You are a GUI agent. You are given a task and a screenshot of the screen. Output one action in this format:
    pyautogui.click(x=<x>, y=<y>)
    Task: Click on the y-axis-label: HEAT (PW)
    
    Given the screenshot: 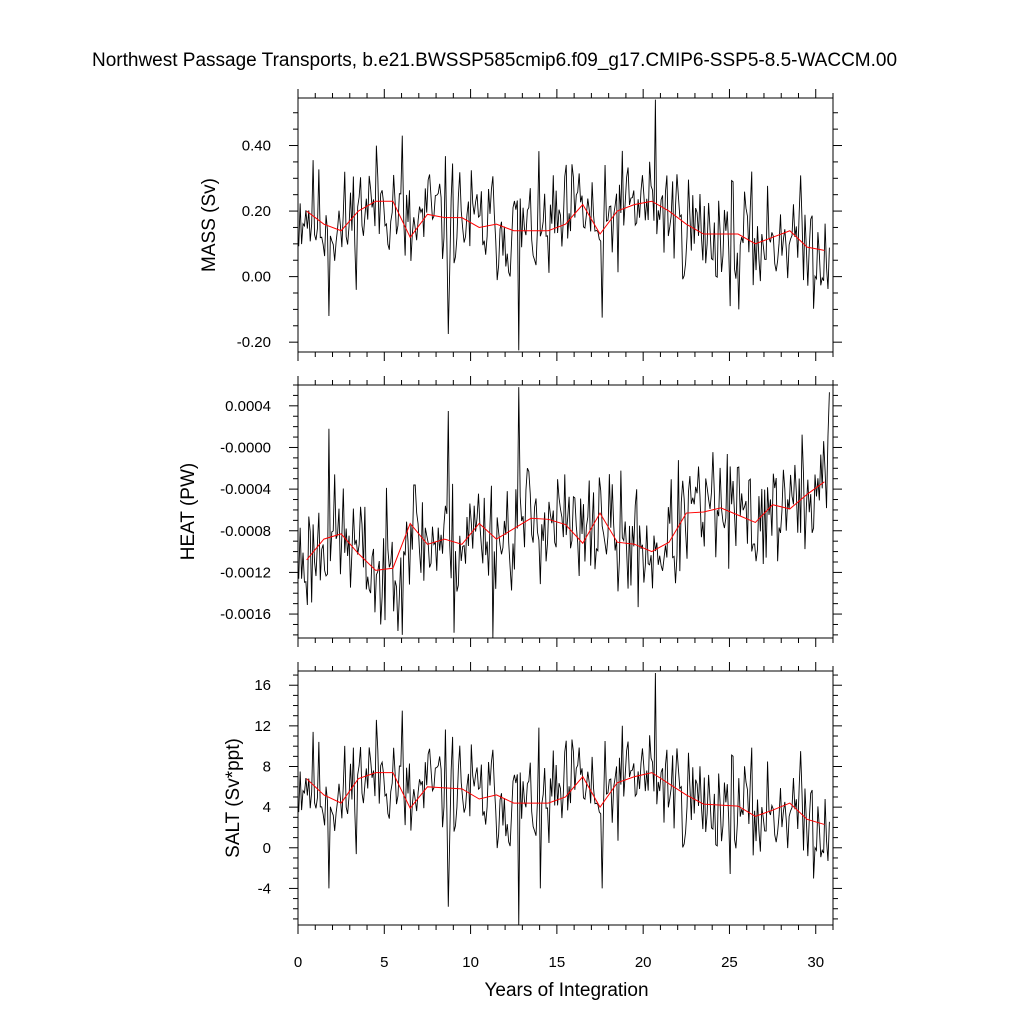 What is the action you would take?
    pyautogui.click(x=188, y=511)
    